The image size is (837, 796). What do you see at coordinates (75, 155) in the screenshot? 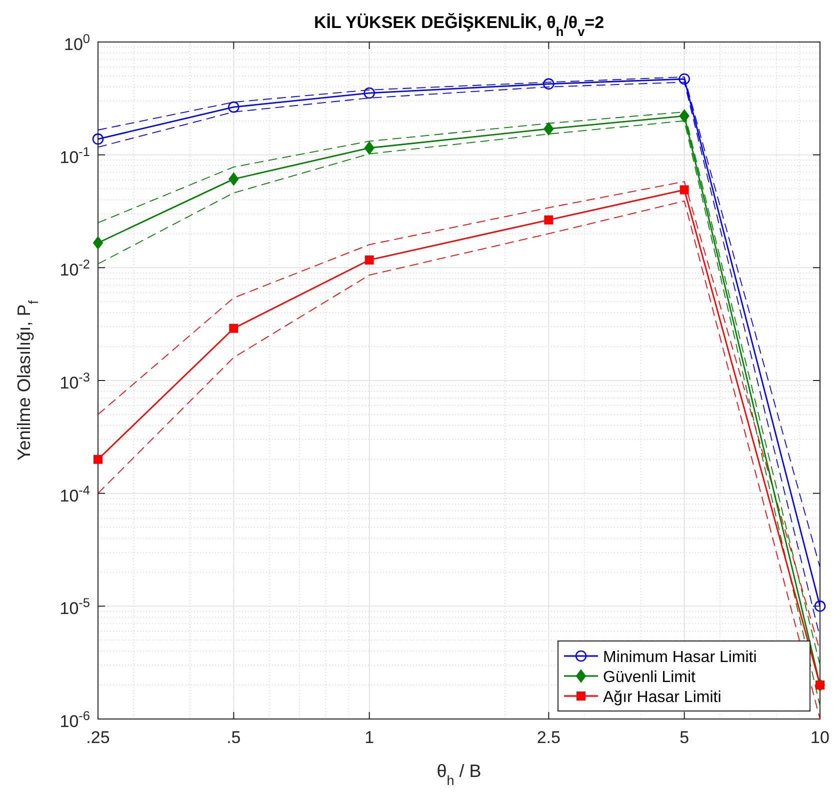
I see `y-tick-label: 10$^{-1}$` at bounding box center [75, 155].